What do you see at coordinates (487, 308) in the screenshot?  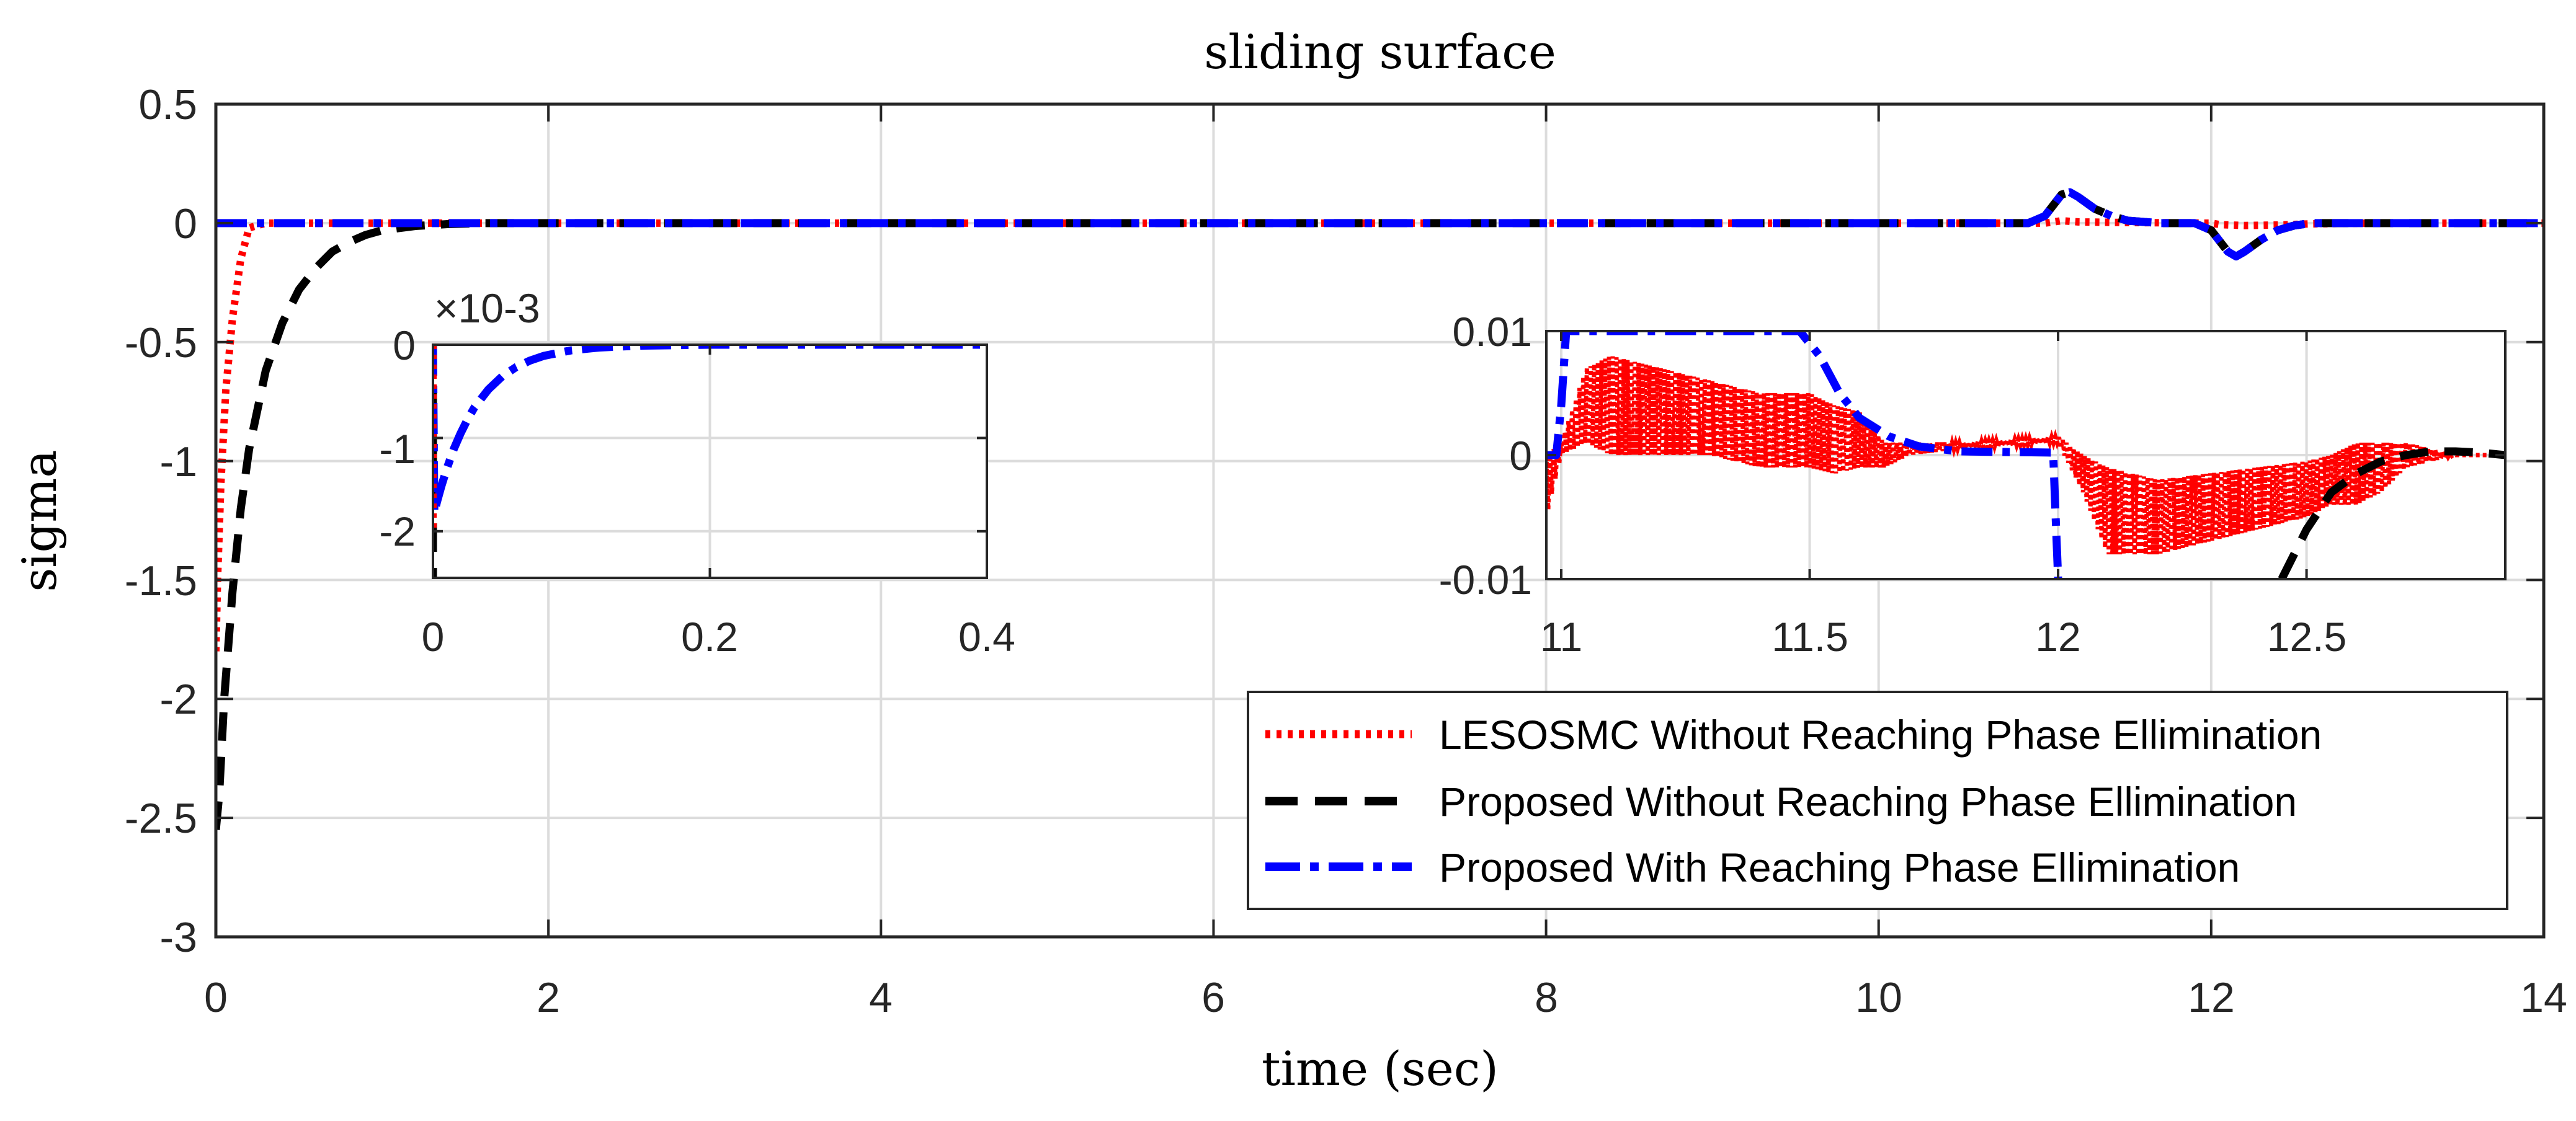 I see `inset-a-scale-label: ×10-3` at bounding box center [487, 308].